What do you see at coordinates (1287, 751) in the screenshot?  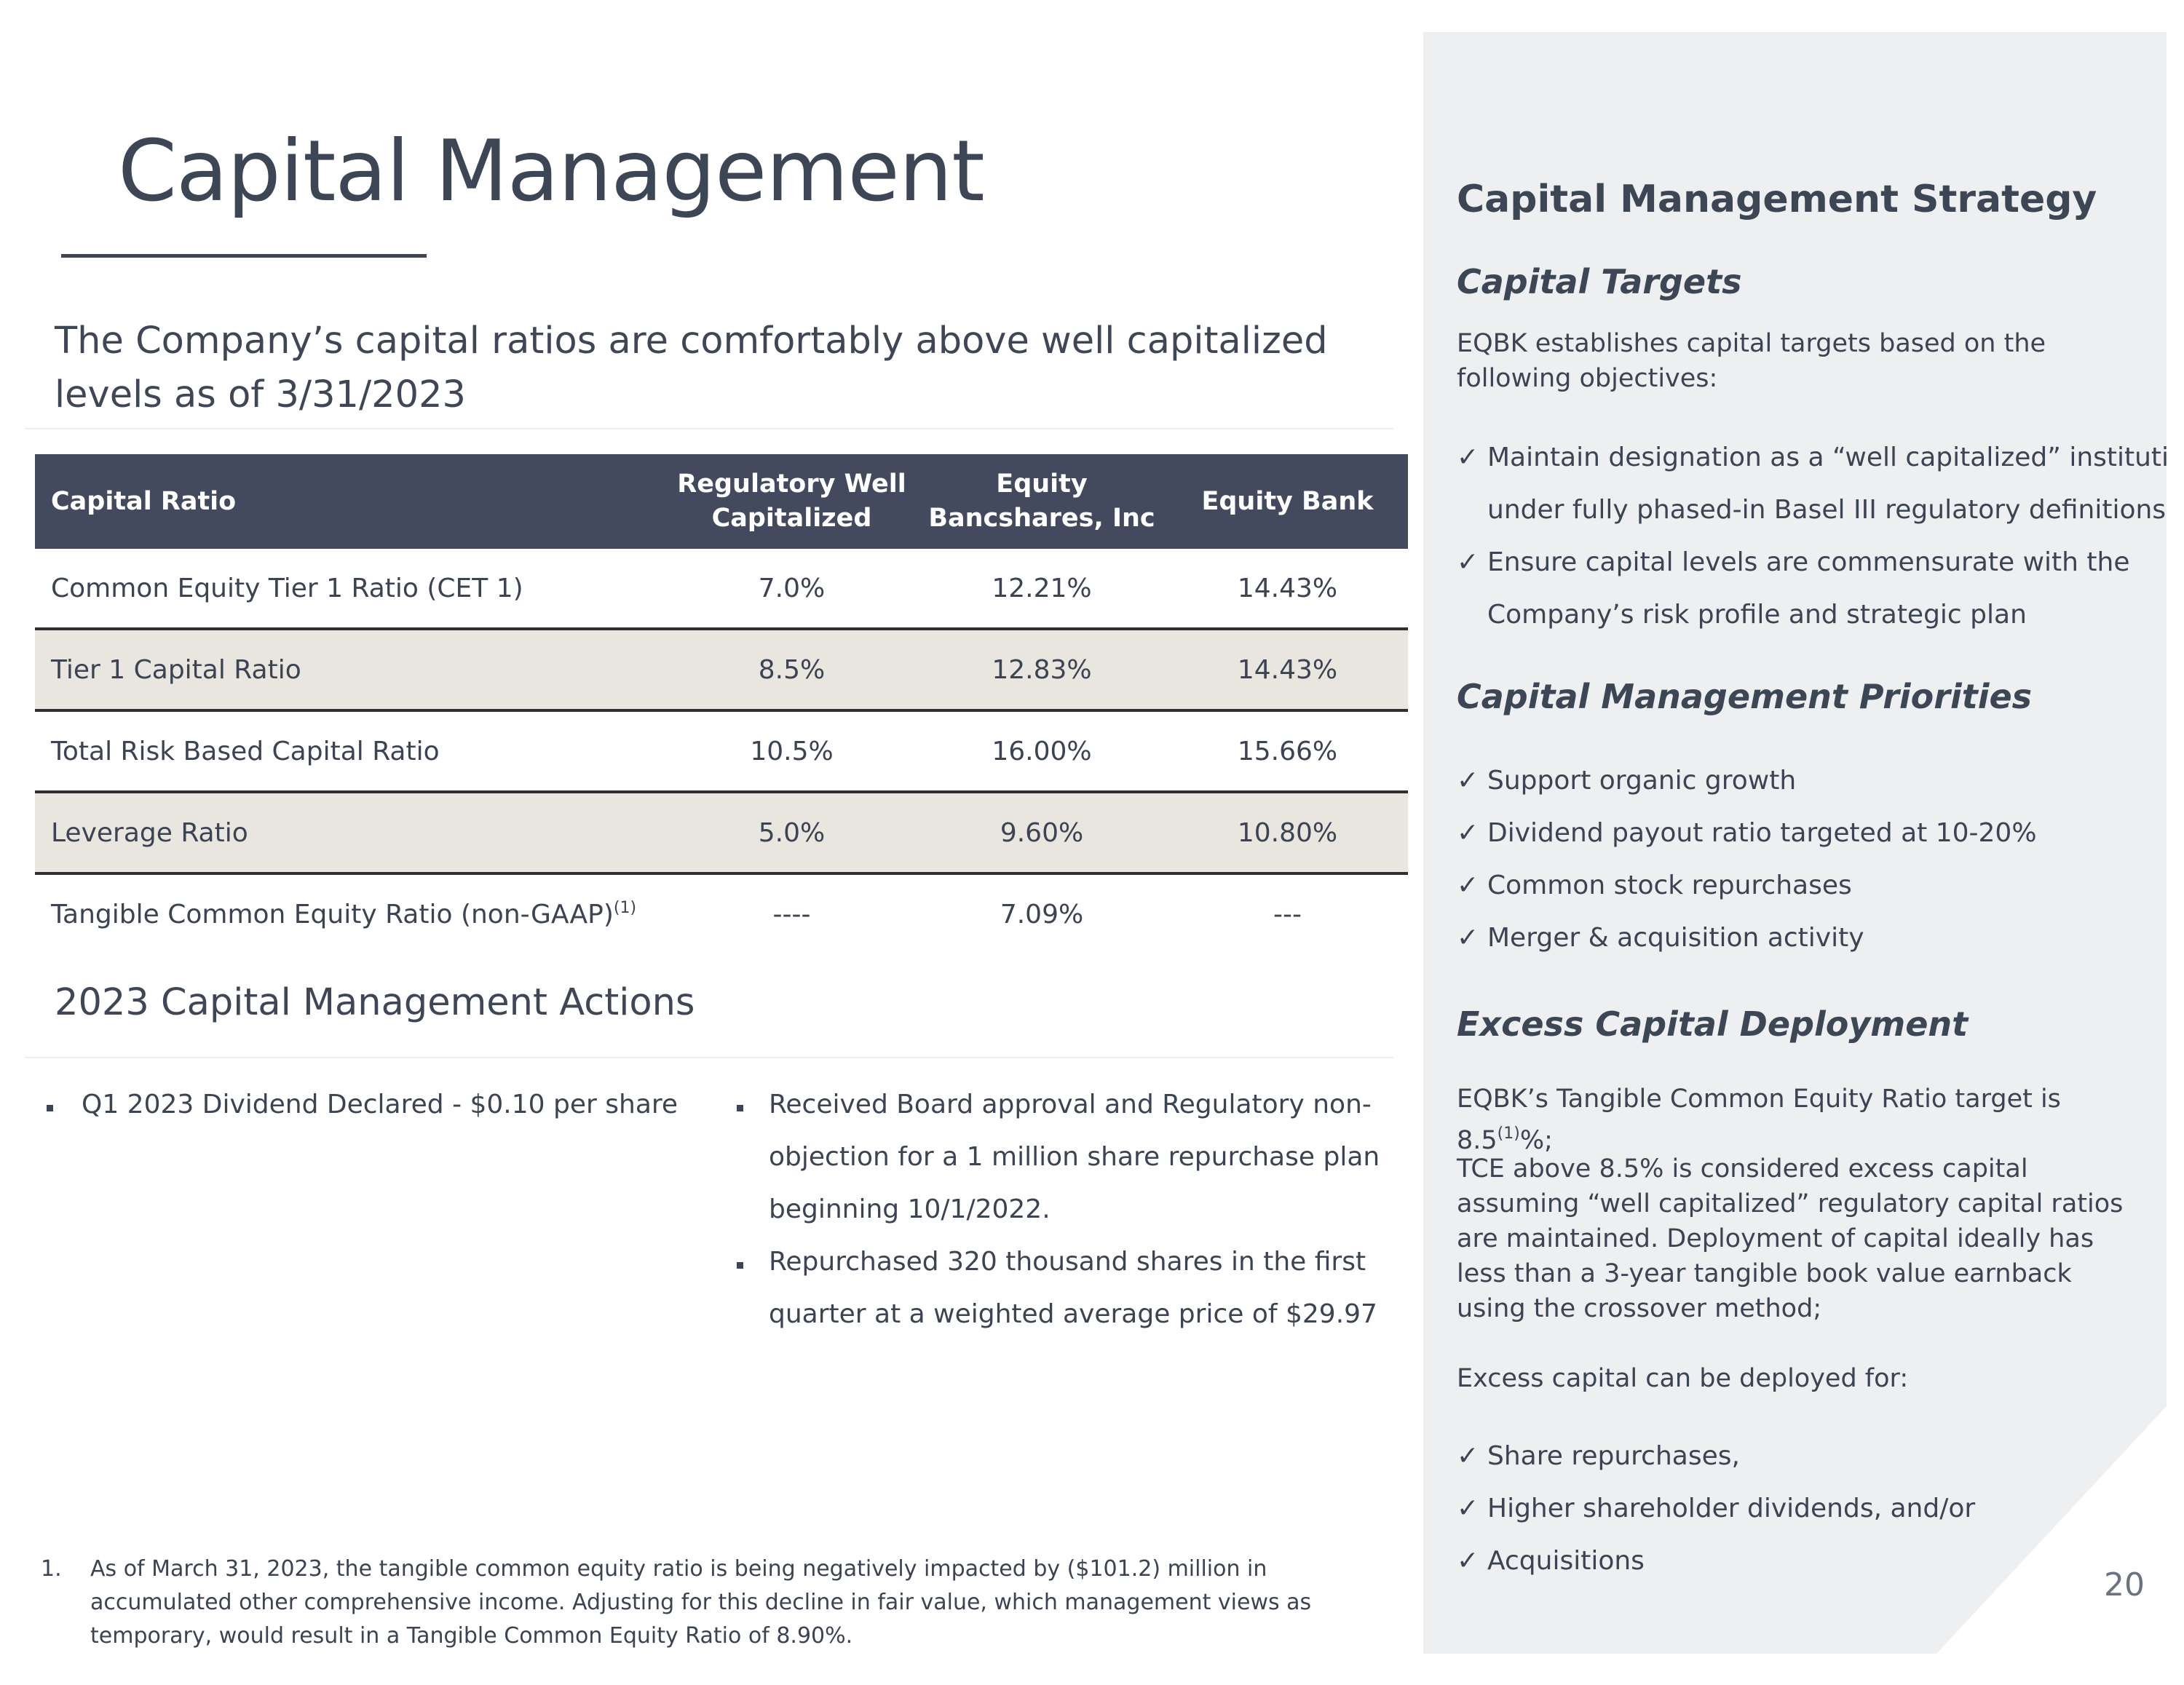 I see `cell-bank: 15.66%` at bounding box center [1287, 751].